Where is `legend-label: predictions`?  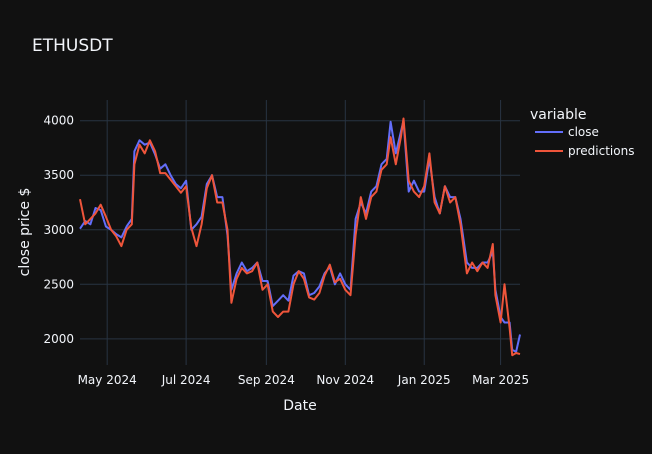
legend-label: predictions is located at coordinates (601, 151).